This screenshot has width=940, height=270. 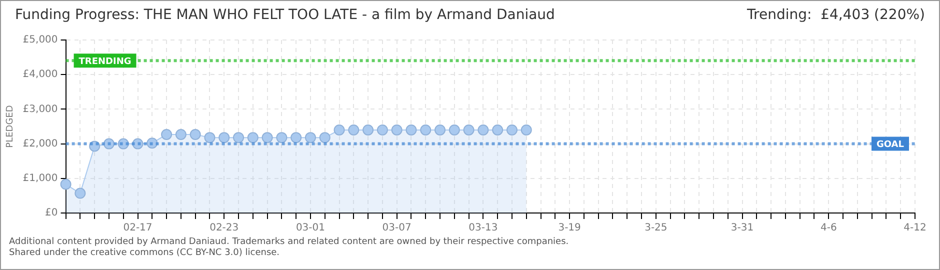 What do you see at coordinates (483, 228) in the screenshot?
I see `x-tick-label: 03-13` at bounding box center [483, 228].